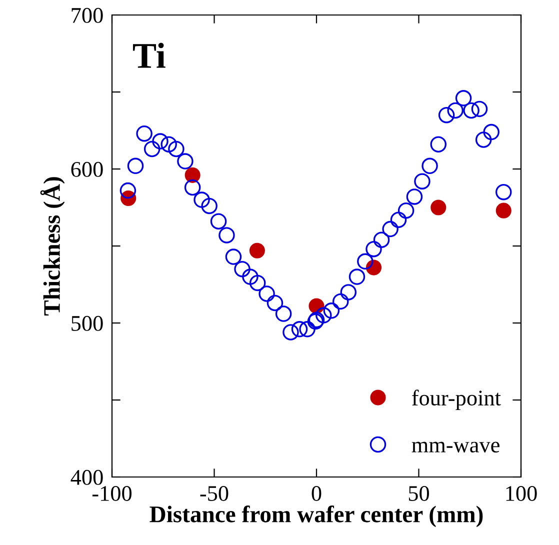 The width and height of the screenshot is (559, 545). What do you see at coordinates (86, 477) in the screenshot?
I see `y-tick-label: 400` at bounding box center [86, 477].